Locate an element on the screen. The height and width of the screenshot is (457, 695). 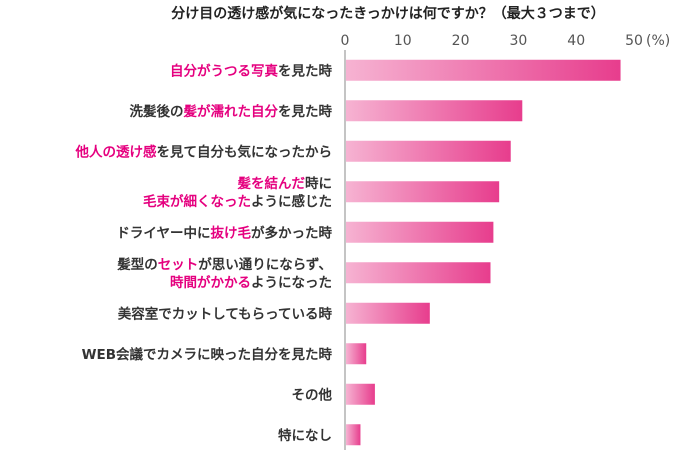
x-tick-label: 50 is located at coordinates (634, 41).